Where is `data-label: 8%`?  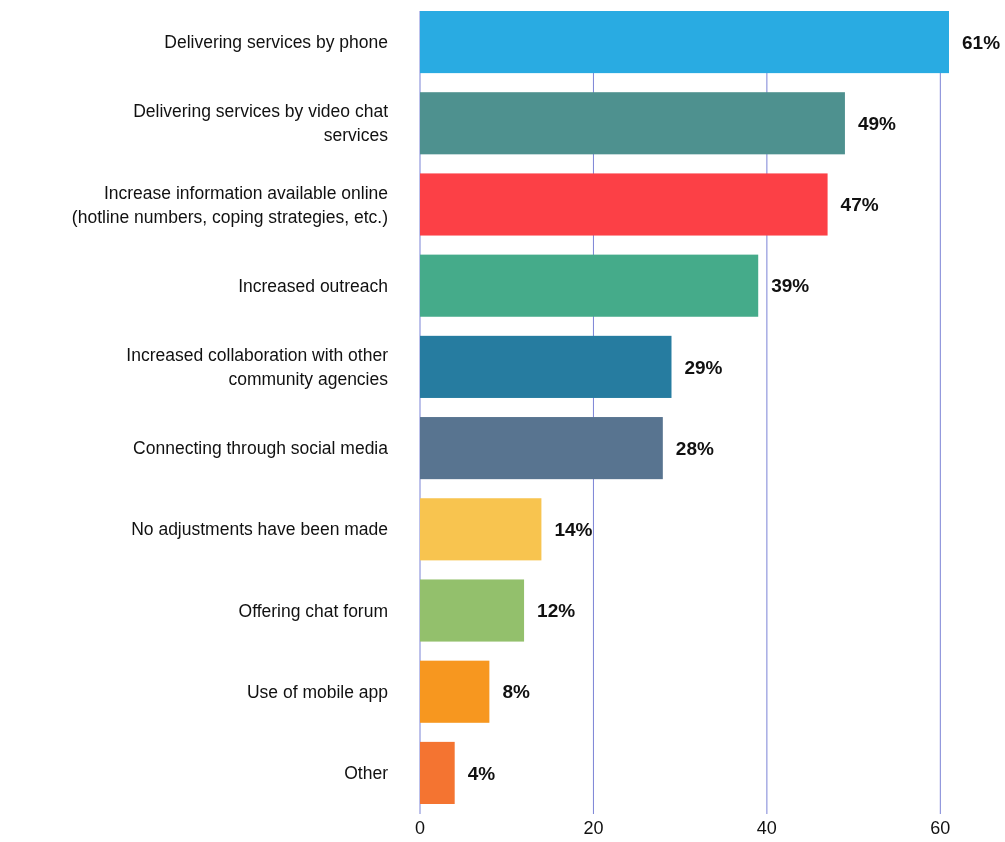
data-label: 8% is located at coordinates (516, 692).